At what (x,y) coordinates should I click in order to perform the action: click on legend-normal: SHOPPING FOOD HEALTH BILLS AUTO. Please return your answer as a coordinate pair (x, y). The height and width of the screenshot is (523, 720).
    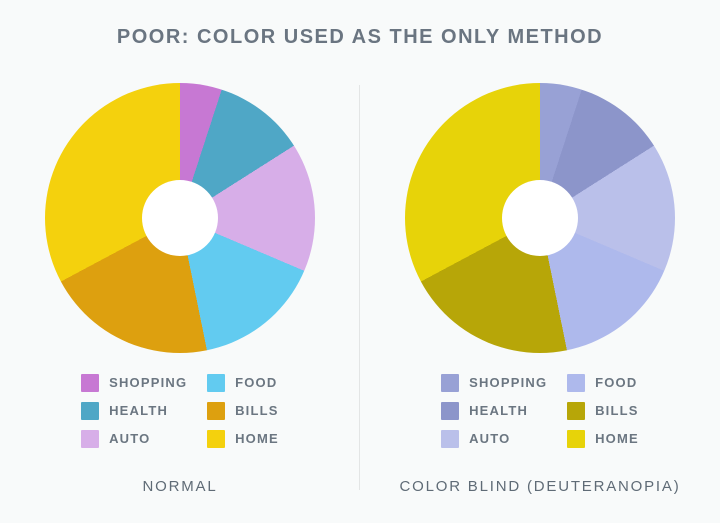
    Looking at the image, I should click on (180, 411).